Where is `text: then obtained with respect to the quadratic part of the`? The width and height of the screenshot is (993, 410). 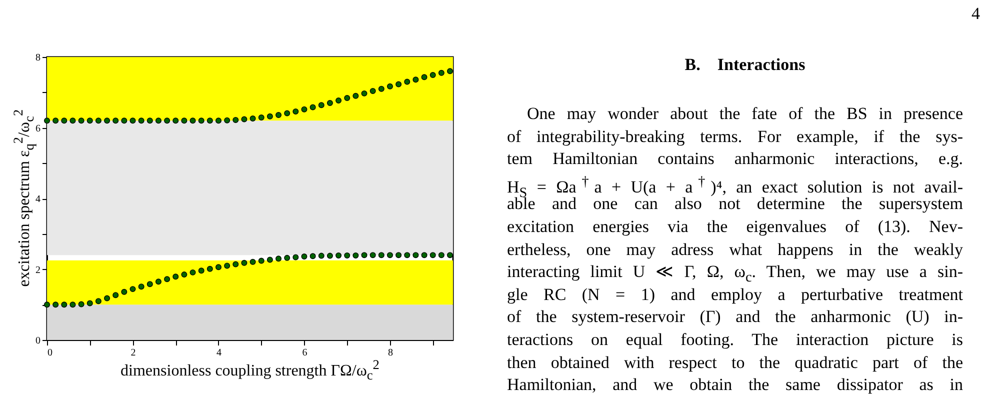 text: then obtained with respect to the quadratic part of the is located at coordinates (735, 362).